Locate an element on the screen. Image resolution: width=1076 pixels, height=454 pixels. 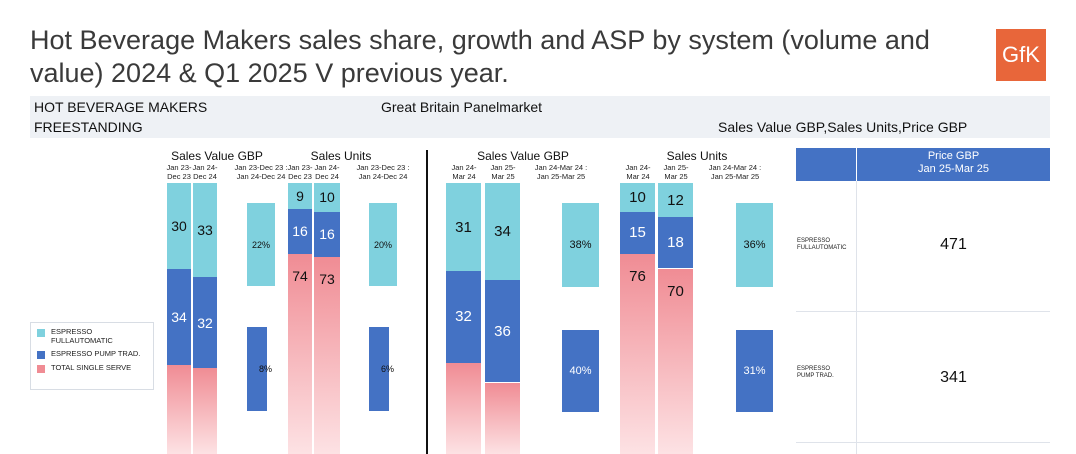
gfk-logo: GfK is located at coordinates (1021, 55).